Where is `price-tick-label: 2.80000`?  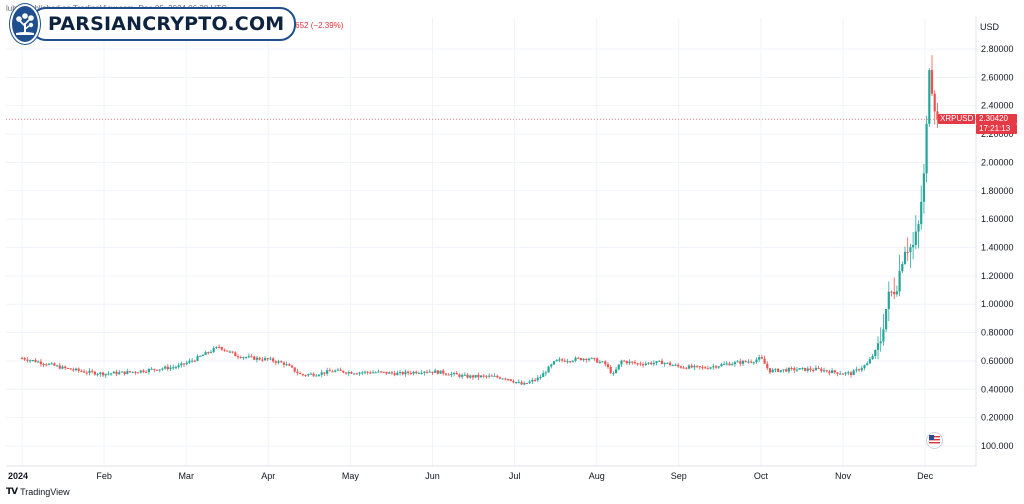 price-tick-label: 2.80000 is located at coordinates (997, 49).